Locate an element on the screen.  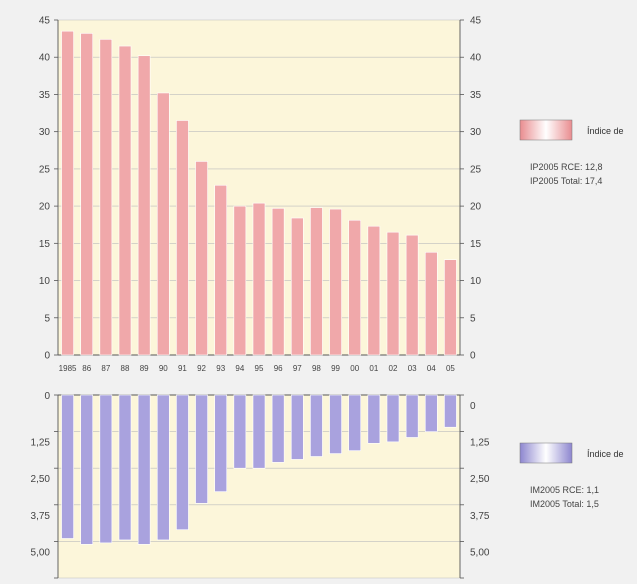
x-tick-label: 04 is located at coordinates (431, 368).